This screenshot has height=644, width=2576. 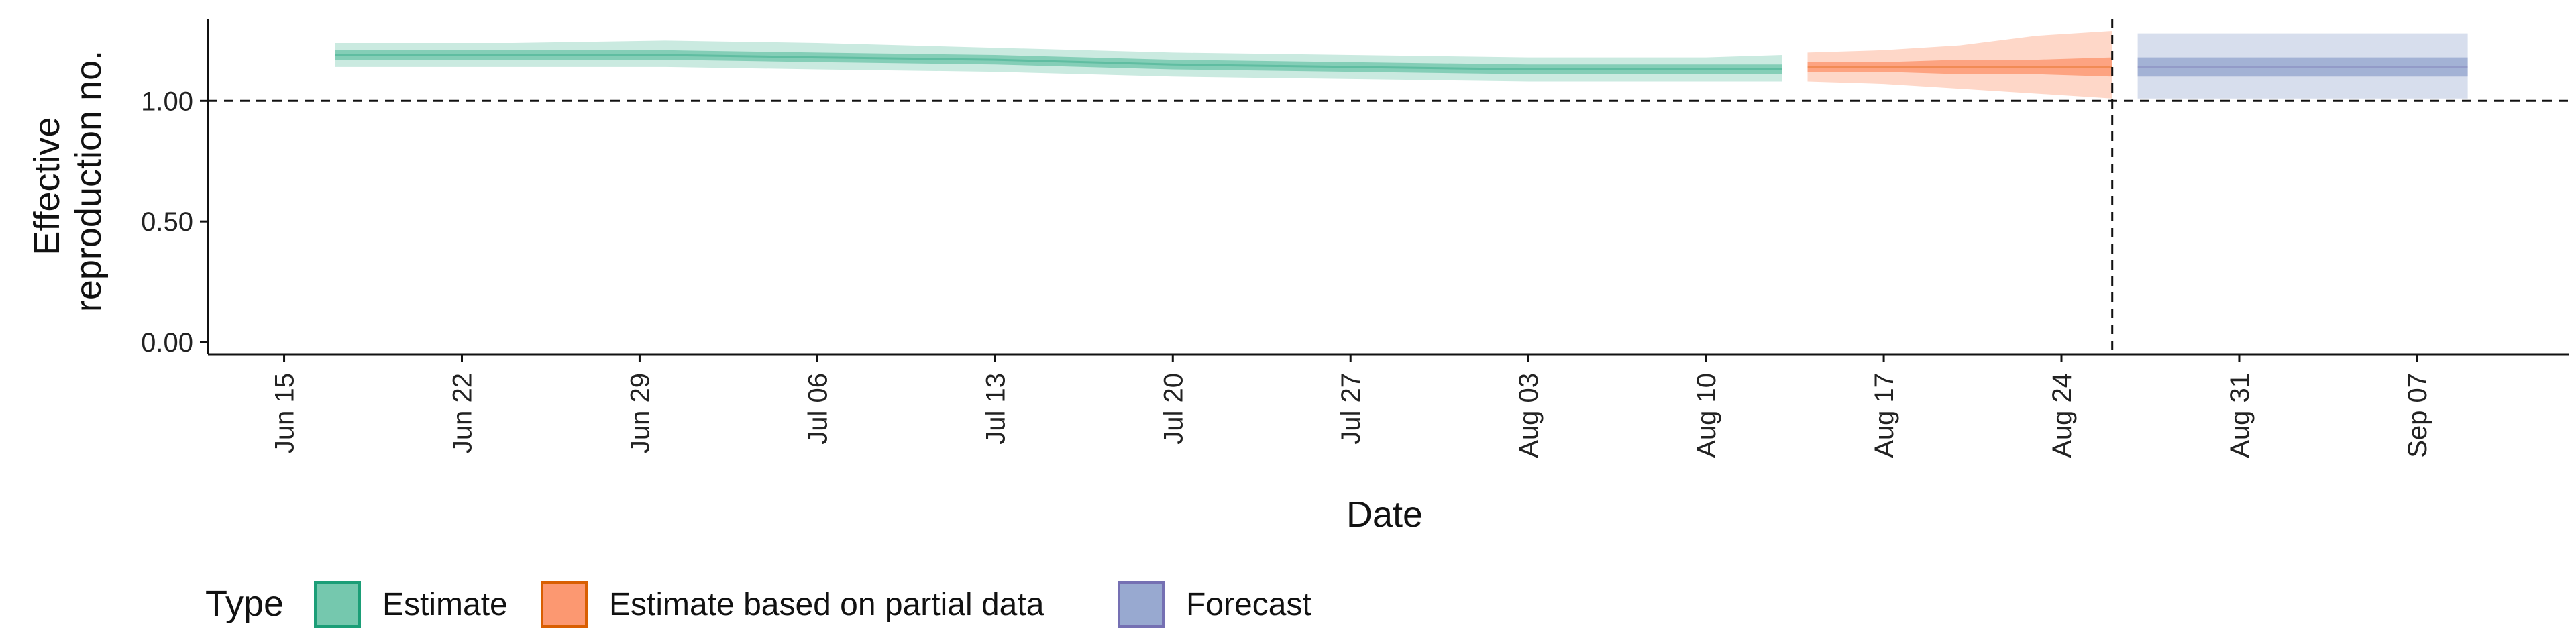 What do you see at coordinates (88, 181) in the screenshot?
I see `y-axis-title-line-2: reproduction no.` at bounding box center [88, 181].